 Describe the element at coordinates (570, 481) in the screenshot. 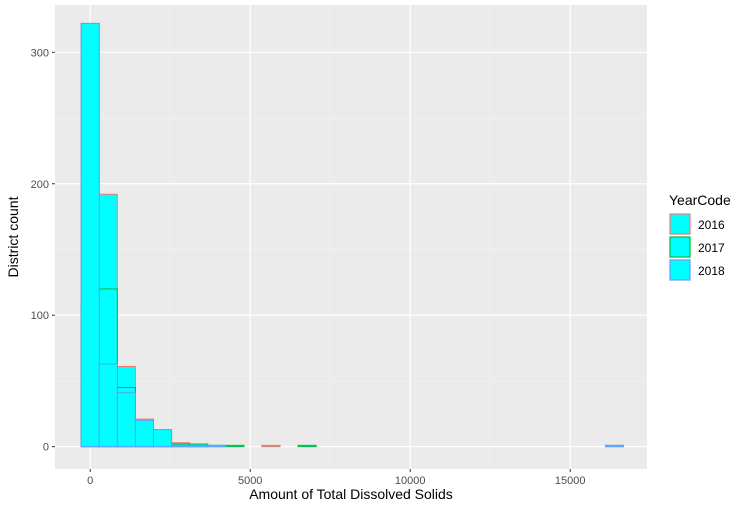

I see `x-tick-label: 15000` at that location.